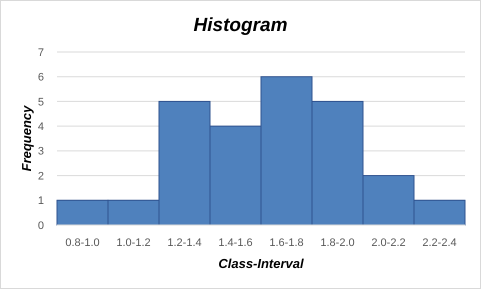 The image size is (481, 289). What do you see at coordinates (261, 263) in the screenshot?
I see `x-axis-title: Class-Interval` at bounding box center [261, 263].